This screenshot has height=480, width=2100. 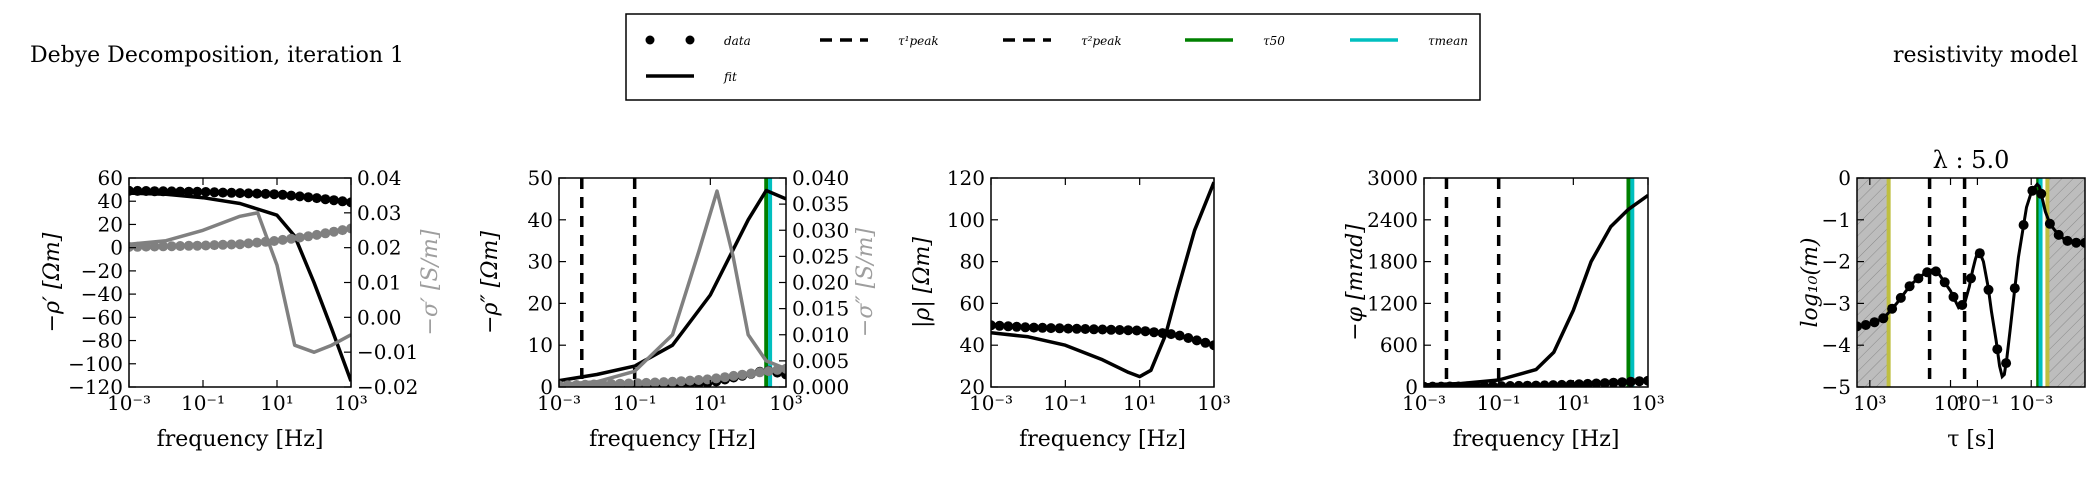 I want to click on y-tick-label: −5, so click(x=1836, y=387).